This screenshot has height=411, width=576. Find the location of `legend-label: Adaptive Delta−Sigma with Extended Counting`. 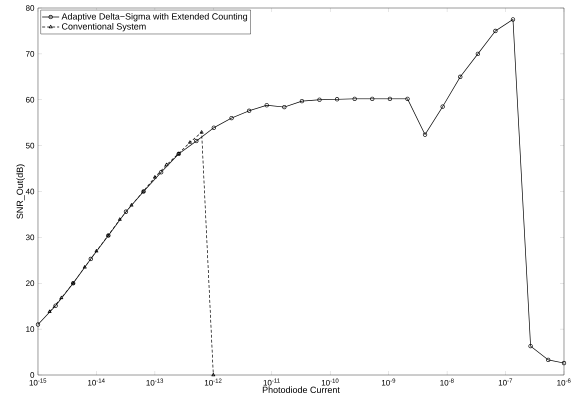

legend-label: Adaptive Delta−Sigma with Extended Counting is located at coordinates (155, 17).